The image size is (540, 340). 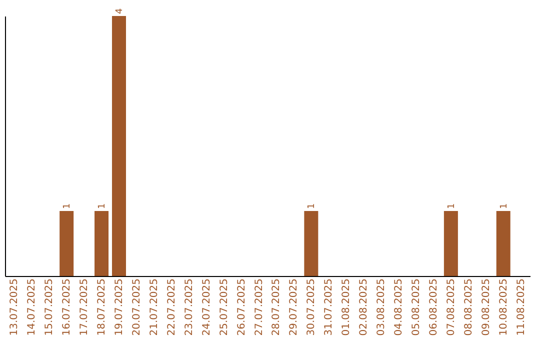 I want to click on x-tick-label: 19.07.2025, so click(x=119, y=307).